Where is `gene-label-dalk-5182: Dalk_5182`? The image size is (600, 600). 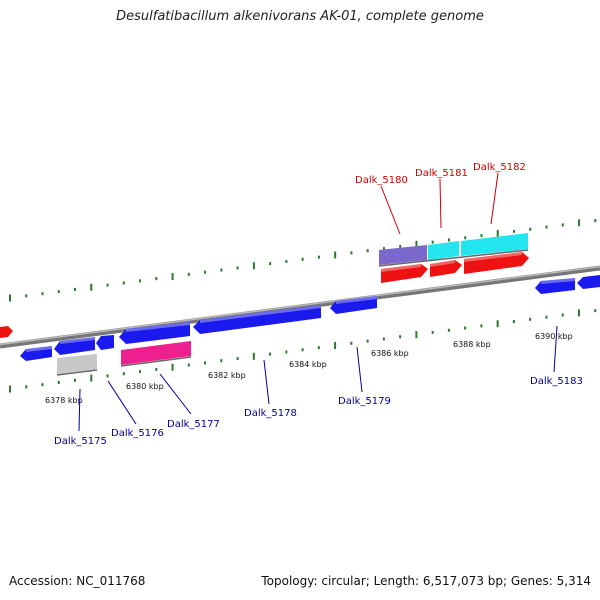 gene-label-dalk-5182: Dalk_5182 is located at coordinates (499, 167).